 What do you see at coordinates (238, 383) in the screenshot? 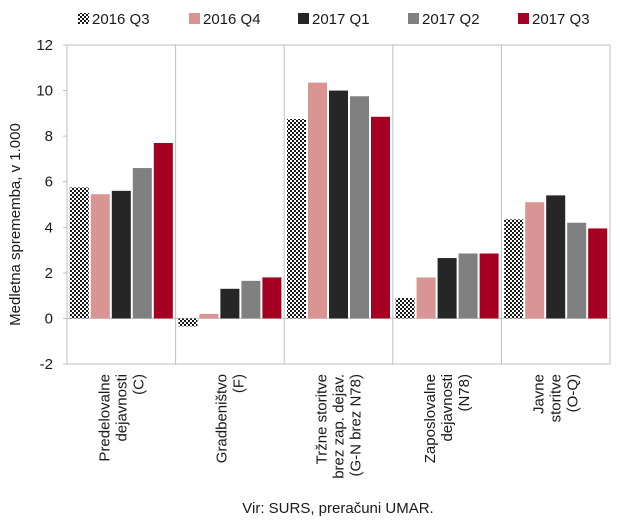
I see `x-category-label: (F)` at bounding box center [238, 383].